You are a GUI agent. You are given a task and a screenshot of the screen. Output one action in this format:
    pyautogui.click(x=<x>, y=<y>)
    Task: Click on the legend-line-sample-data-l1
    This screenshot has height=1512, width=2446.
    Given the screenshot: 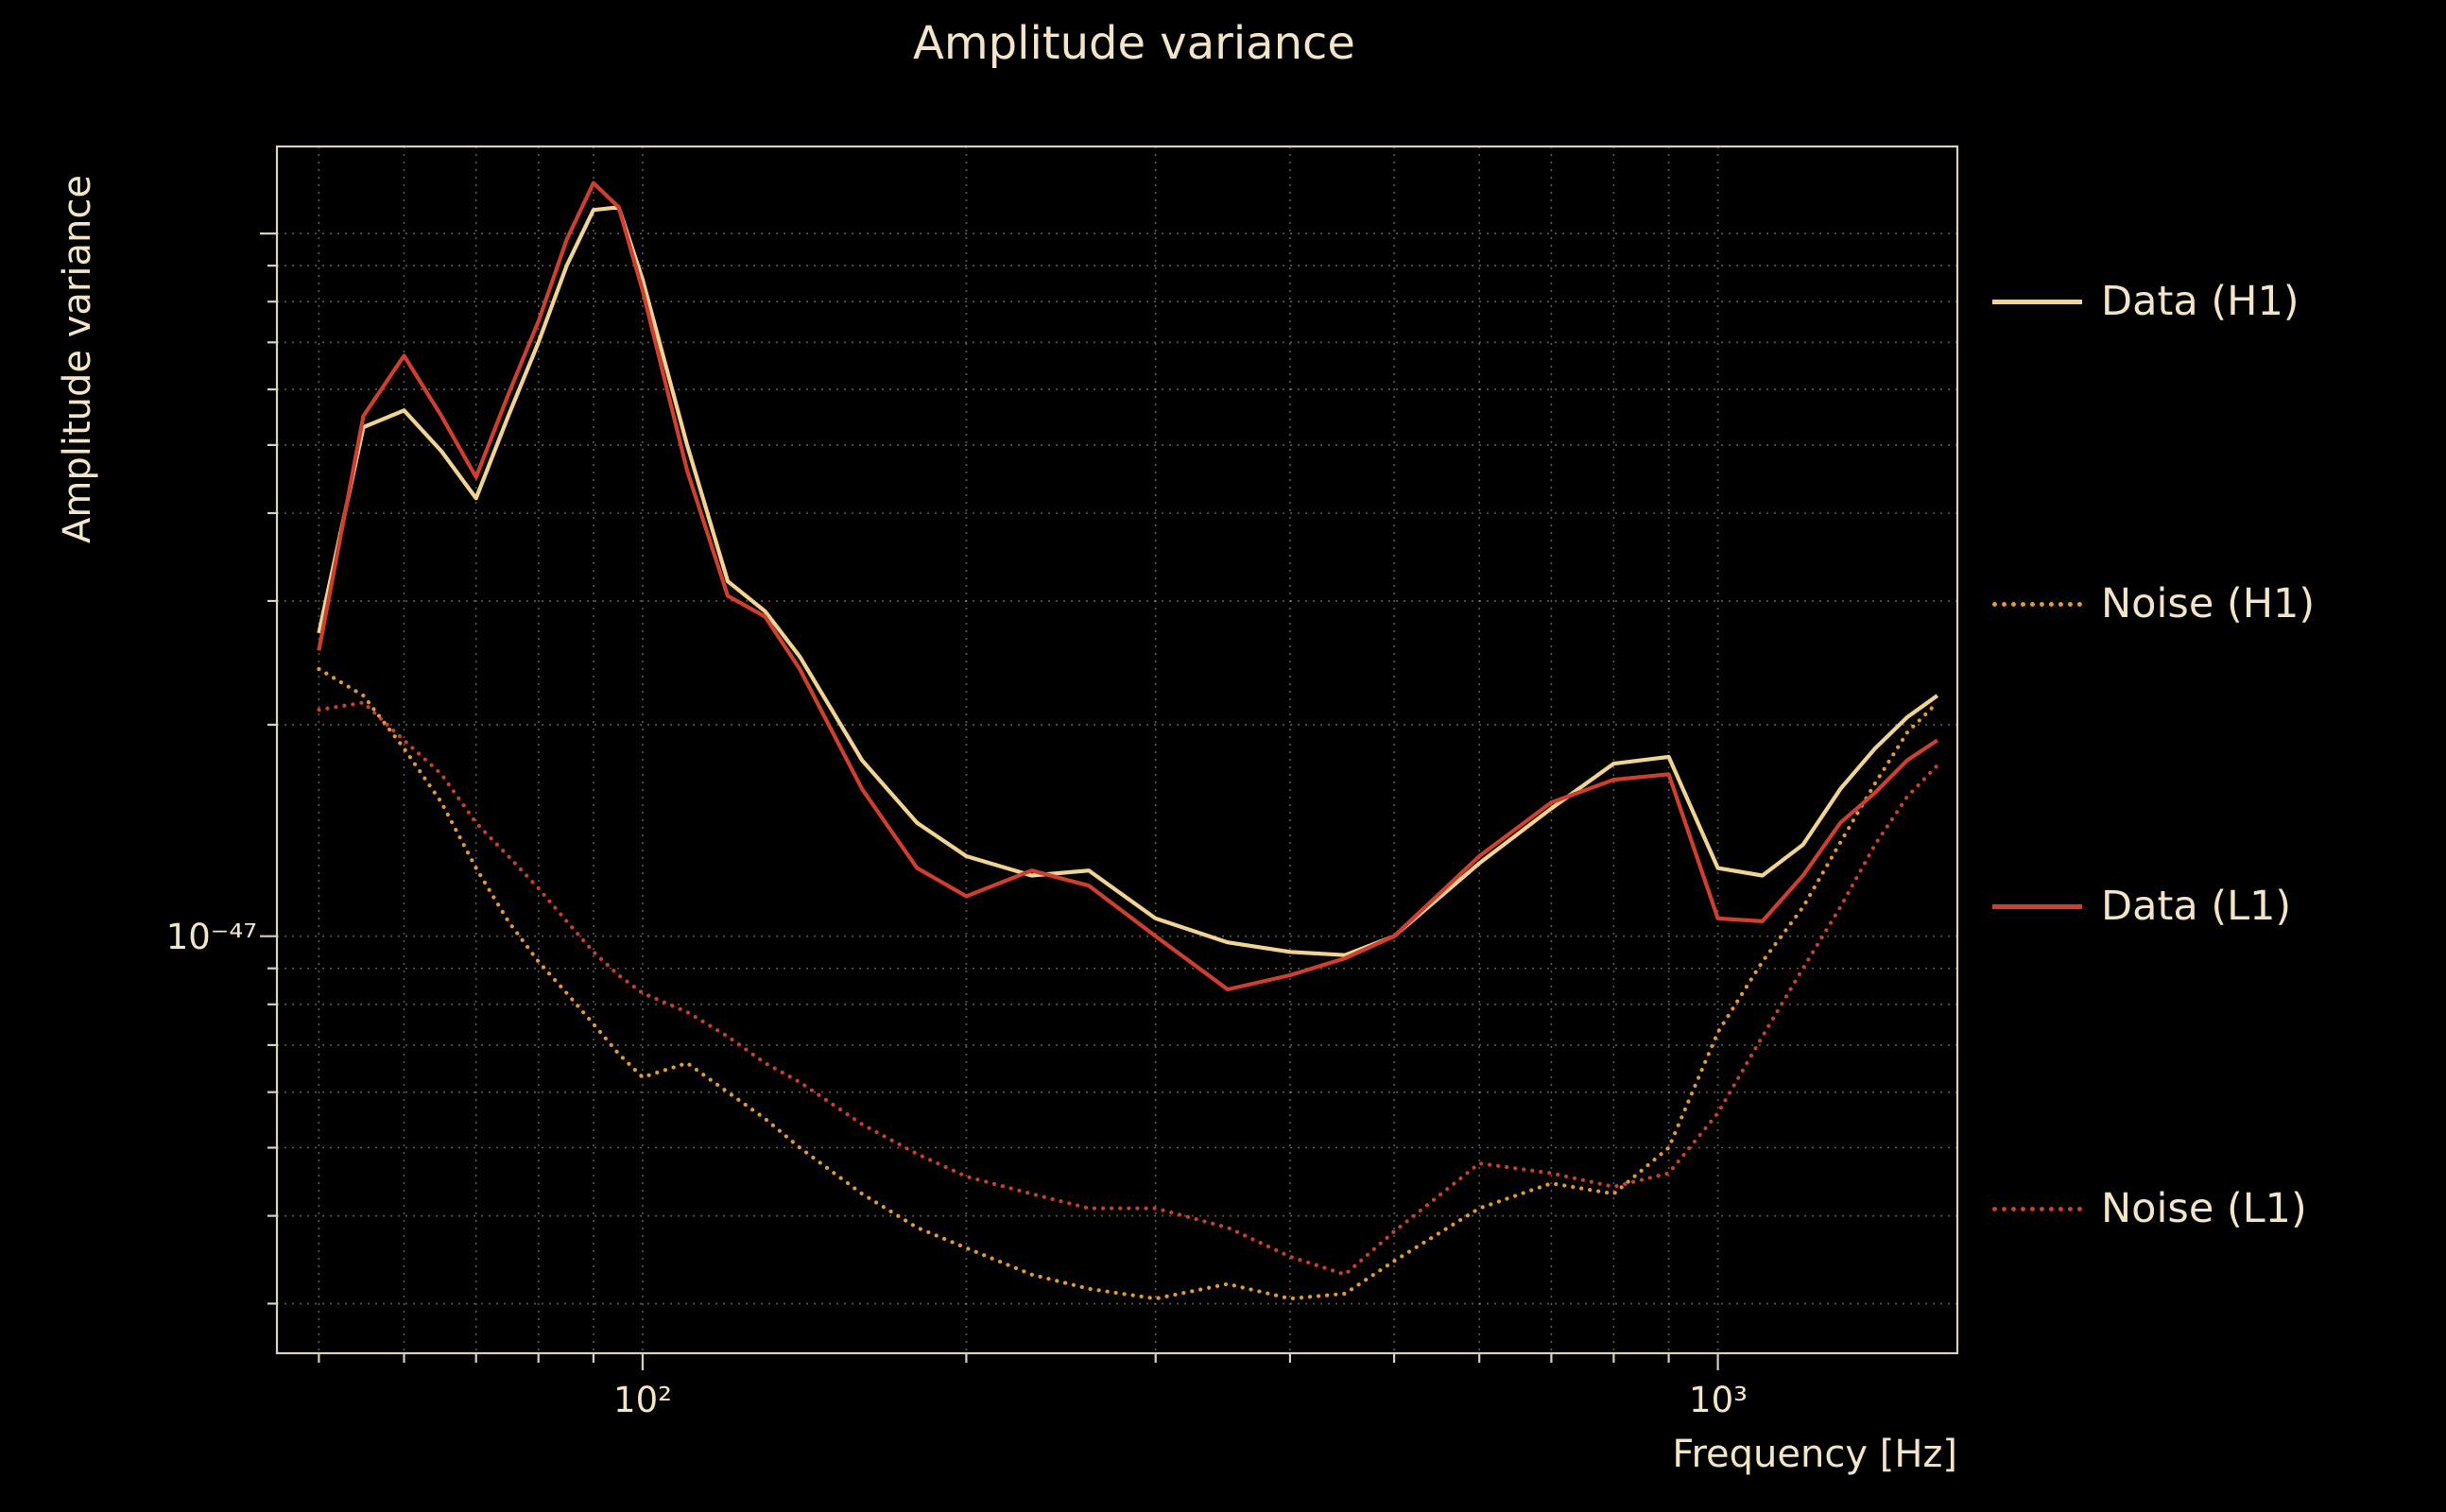 What is the action you would take?
    pyautogui.click(x=2037, y=906)
    